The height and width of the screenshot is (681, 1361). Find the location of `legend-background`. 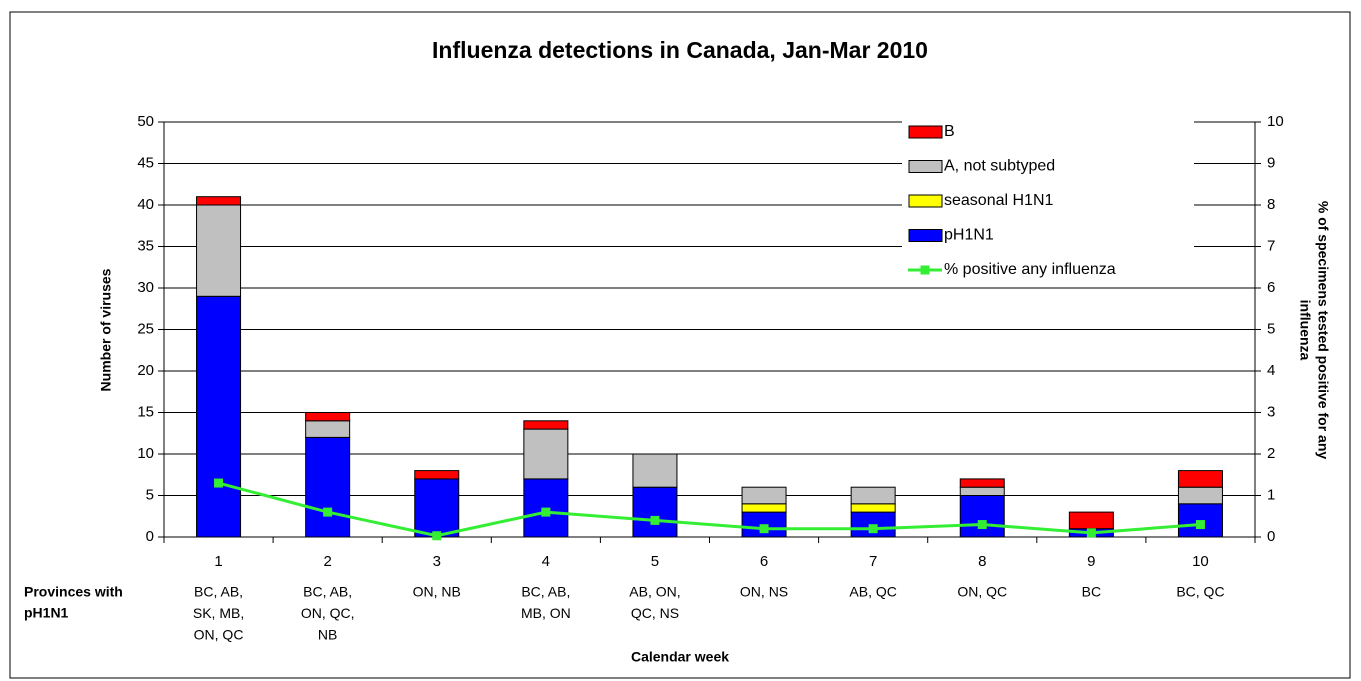

legend-background is located at coordinates (1048, 201).